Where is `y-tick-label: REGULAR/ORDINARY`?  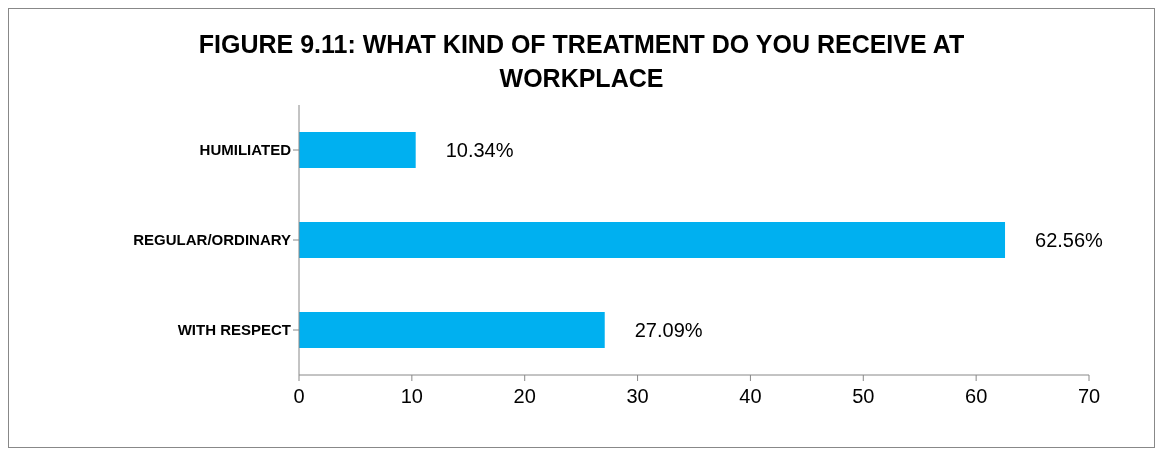 y-tick-label: REGULAR/ORDINARY is located at coordinates (212, 240).